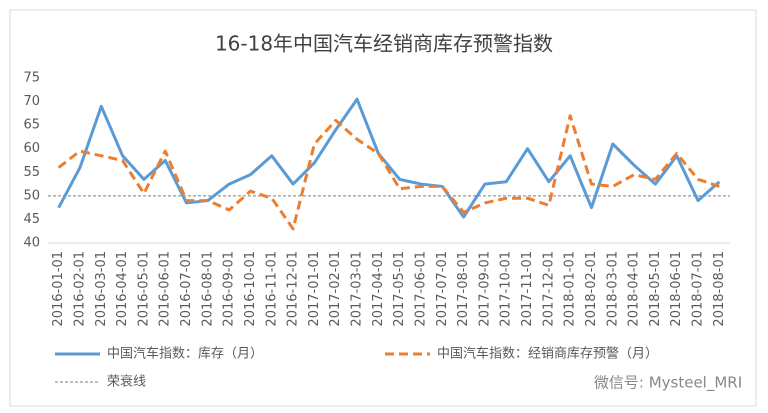 This screenshot has width=768, height=413. I want to click on legend-label: 荣衰线, so click(126, 382).